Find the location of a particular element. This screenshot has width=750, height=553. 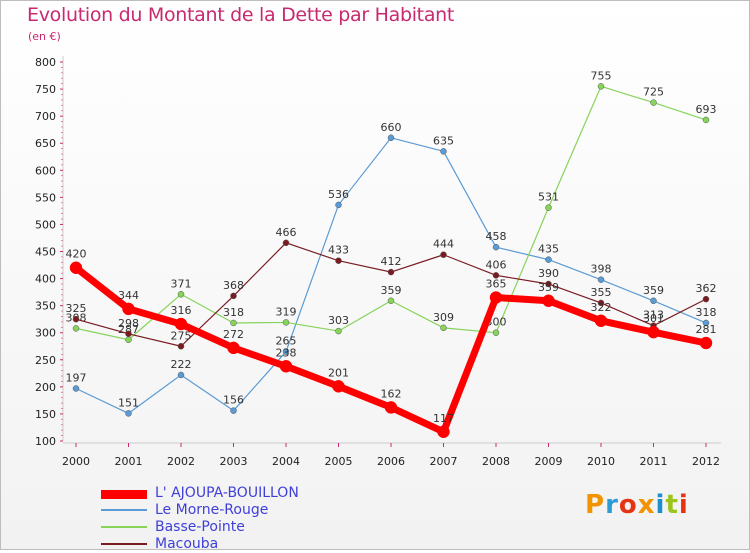

data-label: 265 is located at coordinates (286, 341).